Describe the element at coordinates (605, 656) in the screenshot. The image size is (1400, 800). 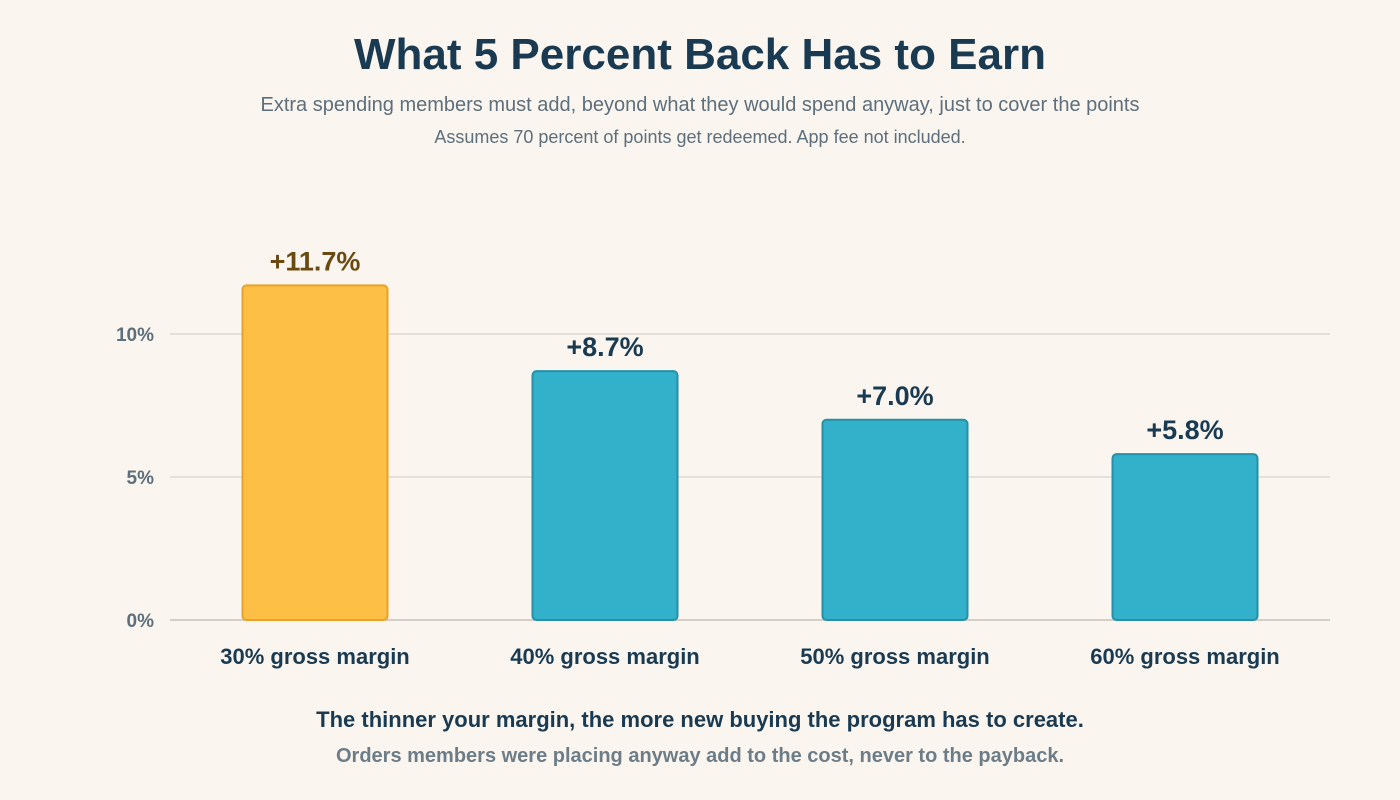
I see `category-label: 40% gross margin` at that location.